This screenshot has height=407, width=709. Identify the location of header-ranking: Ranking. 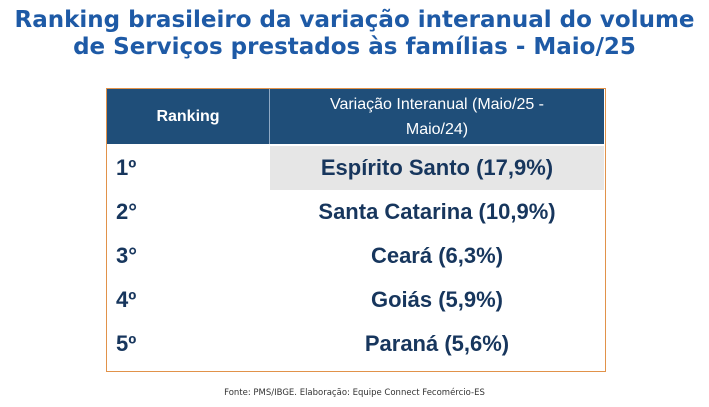
(188, 116).